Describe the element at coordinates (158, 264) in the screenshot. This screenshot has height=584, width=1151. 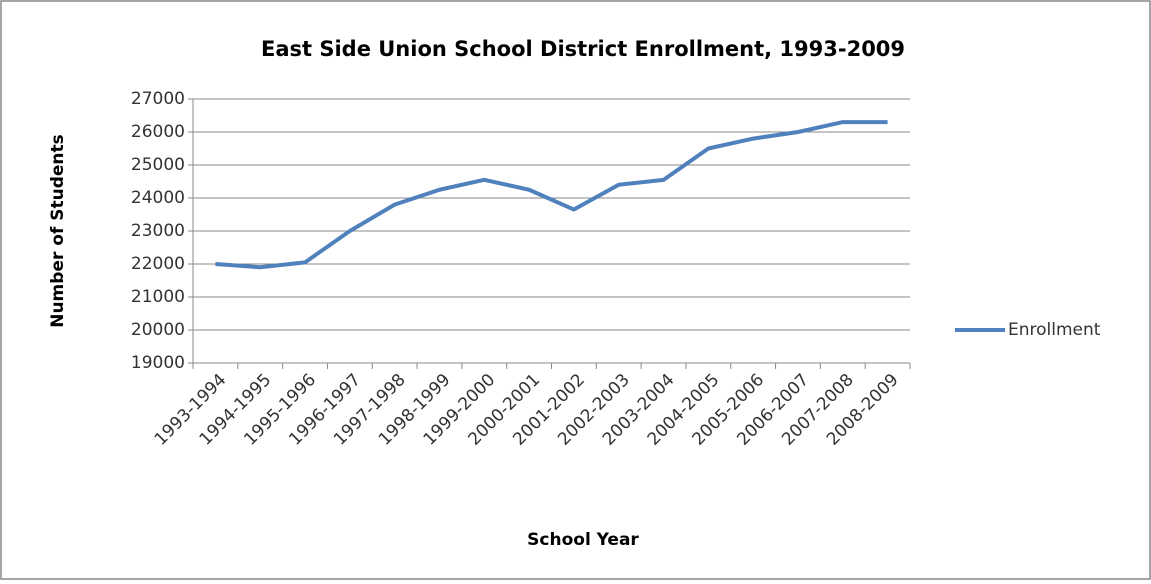
I see `y-tick-label: 22000` at that location.